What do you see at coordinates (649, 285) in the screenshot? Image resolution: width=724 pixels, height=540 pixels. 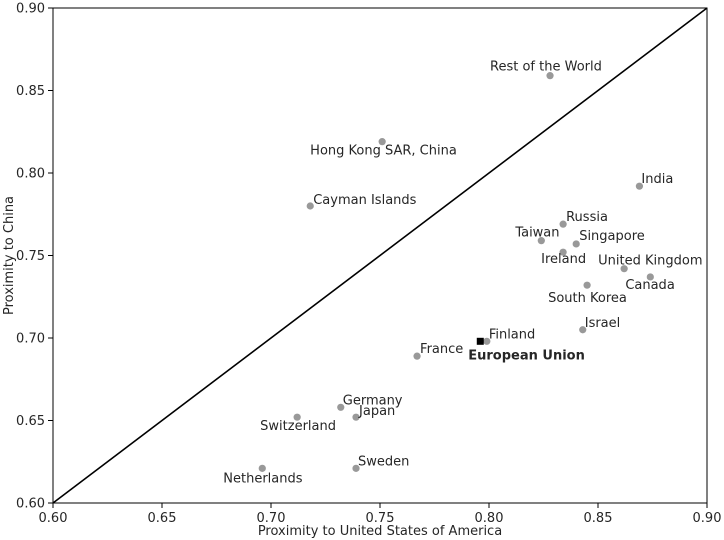 I see `point-label-canada: Canada` at bounding box center [649, 285].